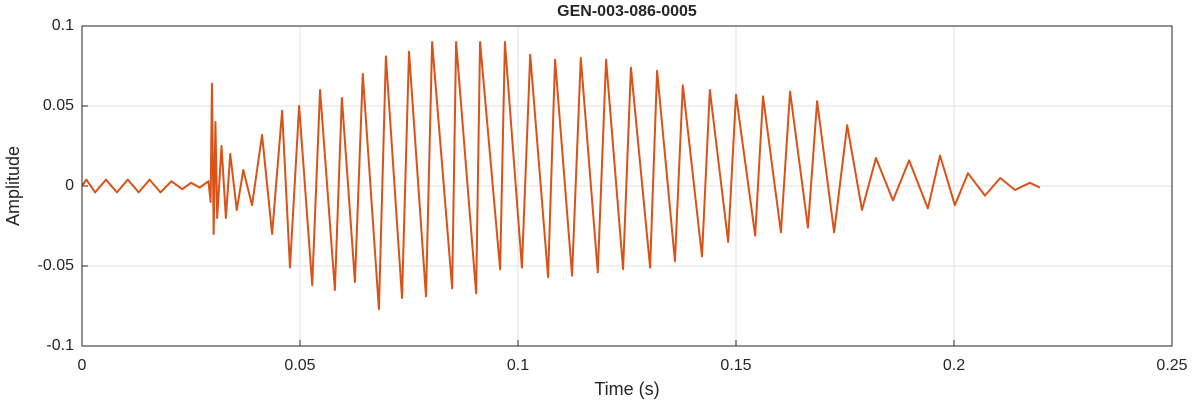 The image size is (1193, 409). What do you see at coordinates (954, 365) in the screenshot?
I see `x-tick-label: 0.2` at bounding box center [954, 365].